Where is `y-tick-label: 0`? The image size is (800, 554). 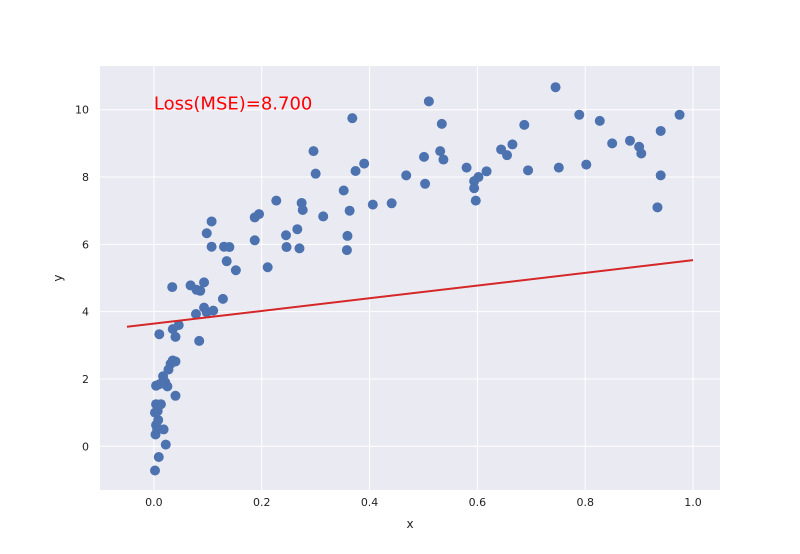 y-tick-label: 0 is located at coordinates (85, 446).